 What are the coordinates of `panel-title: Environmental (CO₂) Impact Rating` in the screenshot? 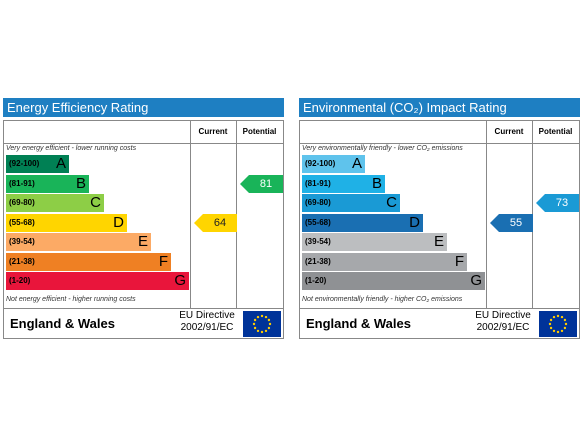 It's located at (439, 107).